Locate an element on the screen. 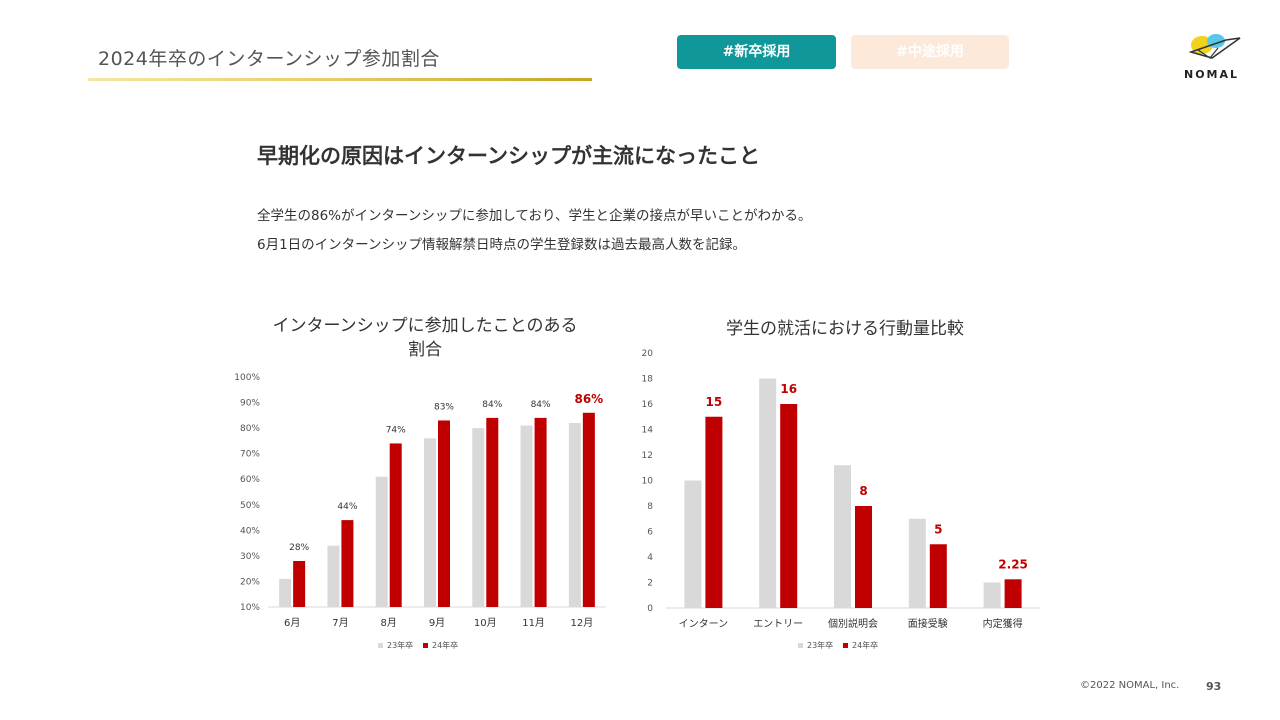 The width and height of the screenshot is (1280, 720). chart1-data-label: 86% is located at coordinates (588, 399).